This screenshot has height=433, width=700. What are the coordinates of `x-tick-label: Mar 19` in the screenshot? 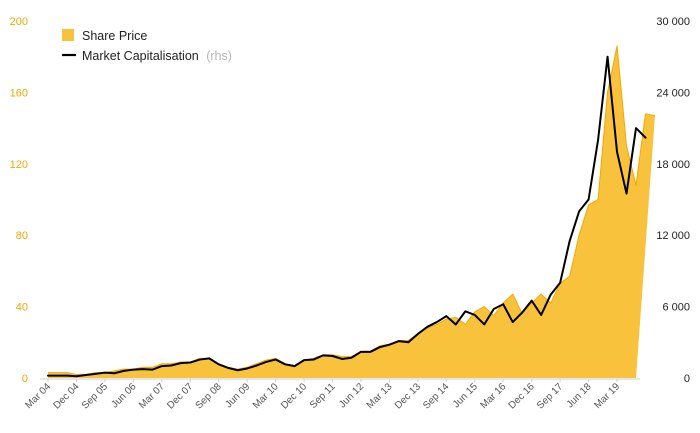 It's located at (607, 396).